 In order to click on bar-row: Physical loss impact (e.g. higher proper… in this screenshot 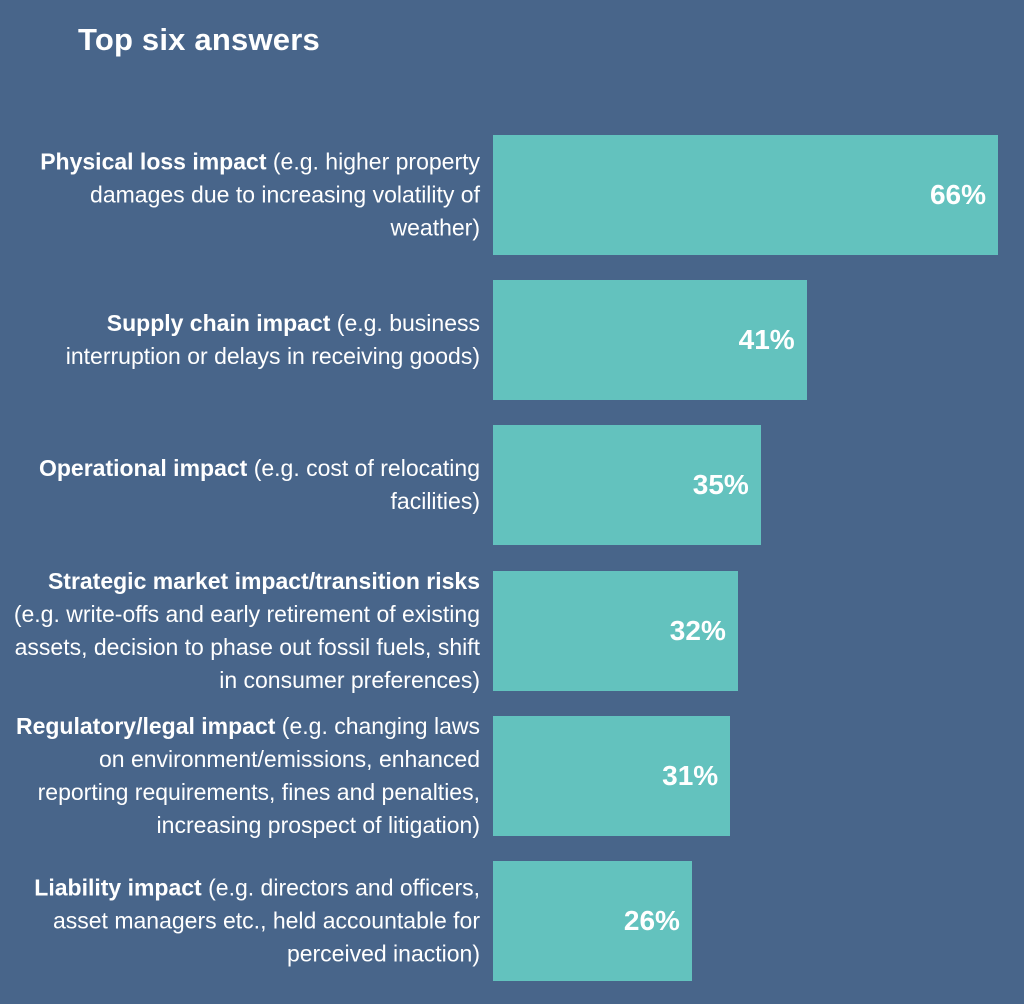, I will do `click(512, 195)`.